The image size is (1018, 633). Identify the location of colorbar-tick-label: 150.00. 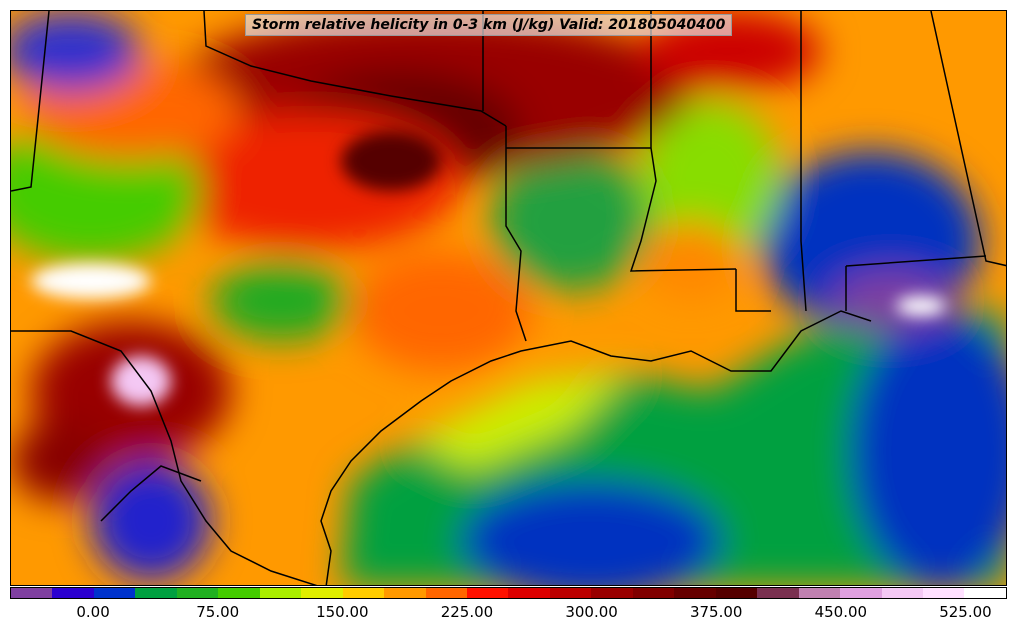
(342, 612).